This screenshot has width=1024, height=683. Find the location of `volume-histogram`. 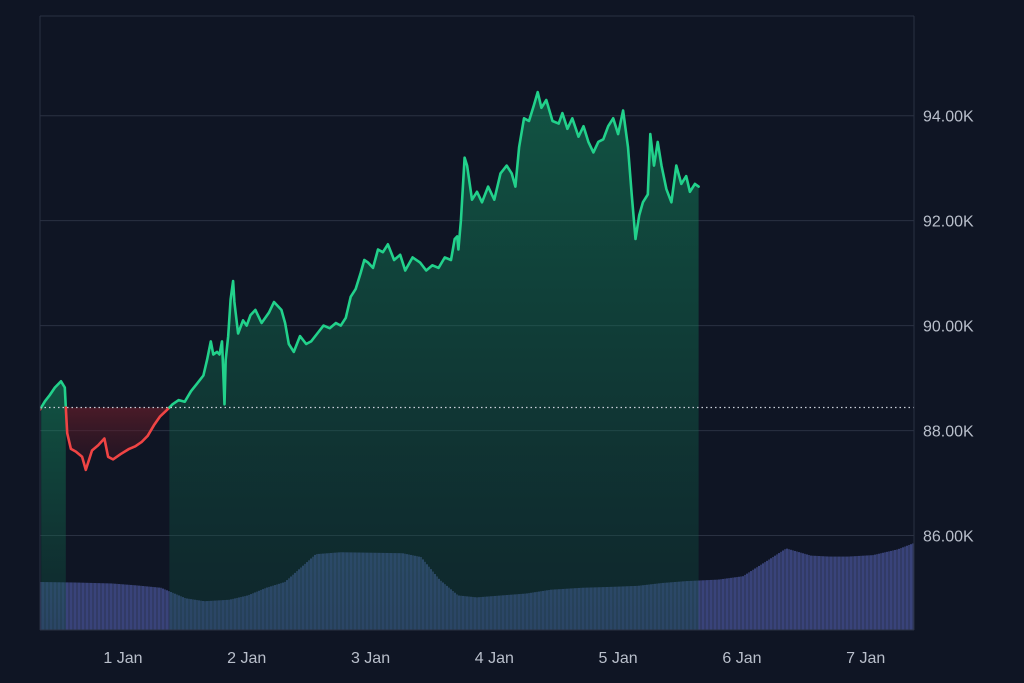

volume-histogram is located at coordinates (477, 586).